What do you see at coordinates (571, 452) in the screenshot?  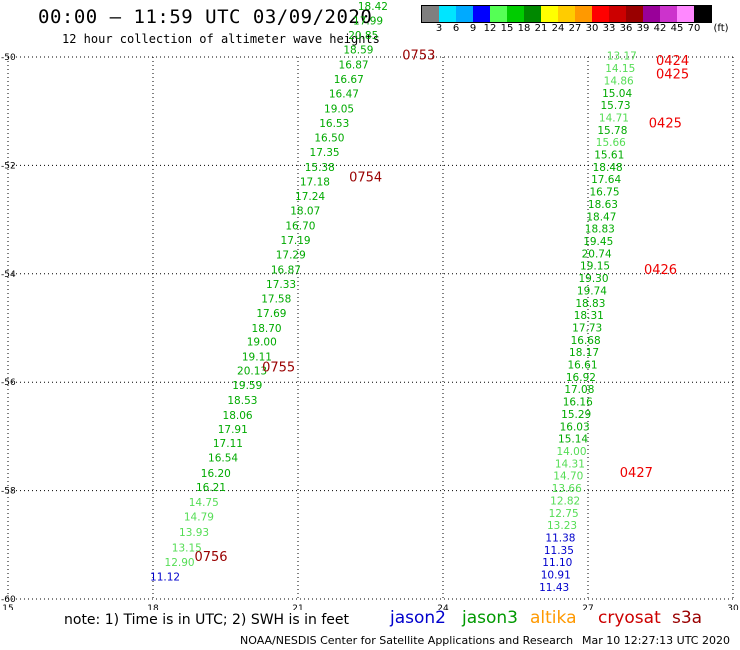 I see `swh-value-label: 14.00` at bounding box center [571, 452].